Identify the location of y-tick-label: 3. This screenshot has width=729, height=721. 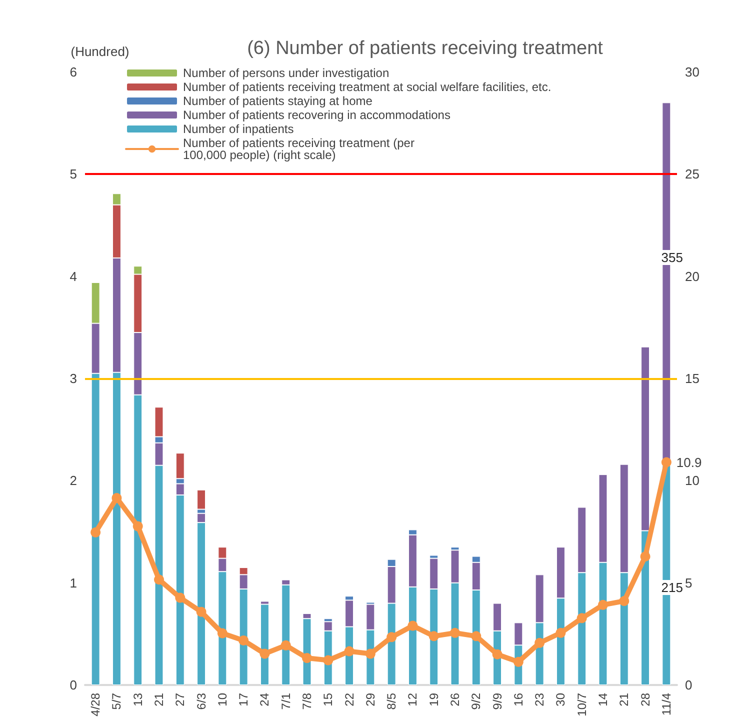
(73, 378).